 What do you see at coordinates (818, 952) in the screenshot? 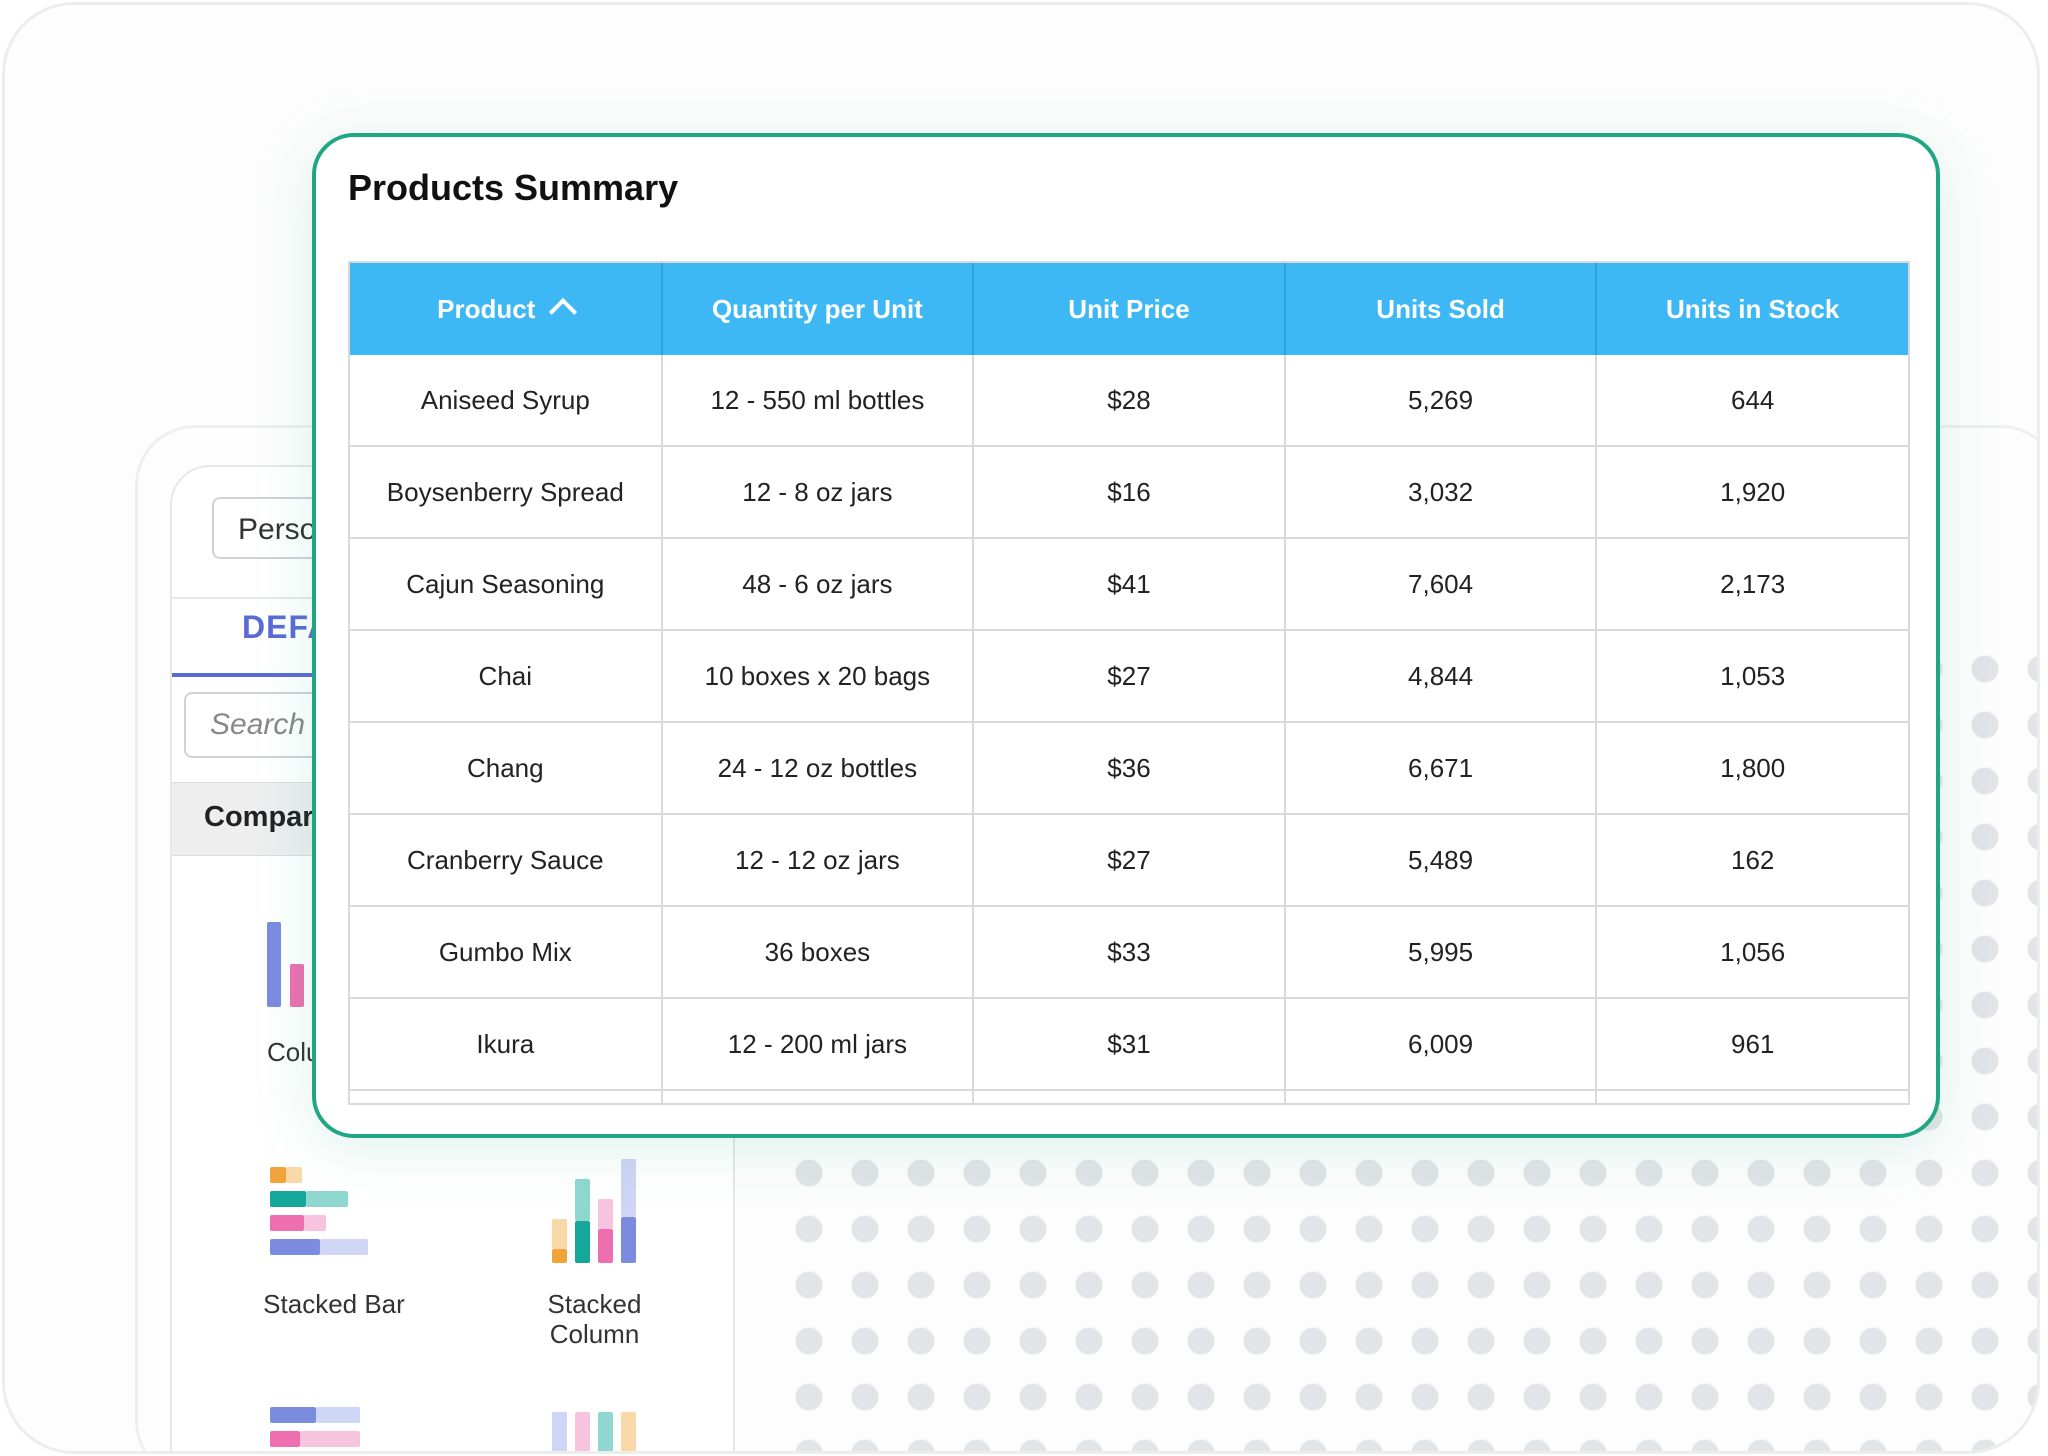
I see `table-cell: 36 boxes` at bounding box center [818, 952].